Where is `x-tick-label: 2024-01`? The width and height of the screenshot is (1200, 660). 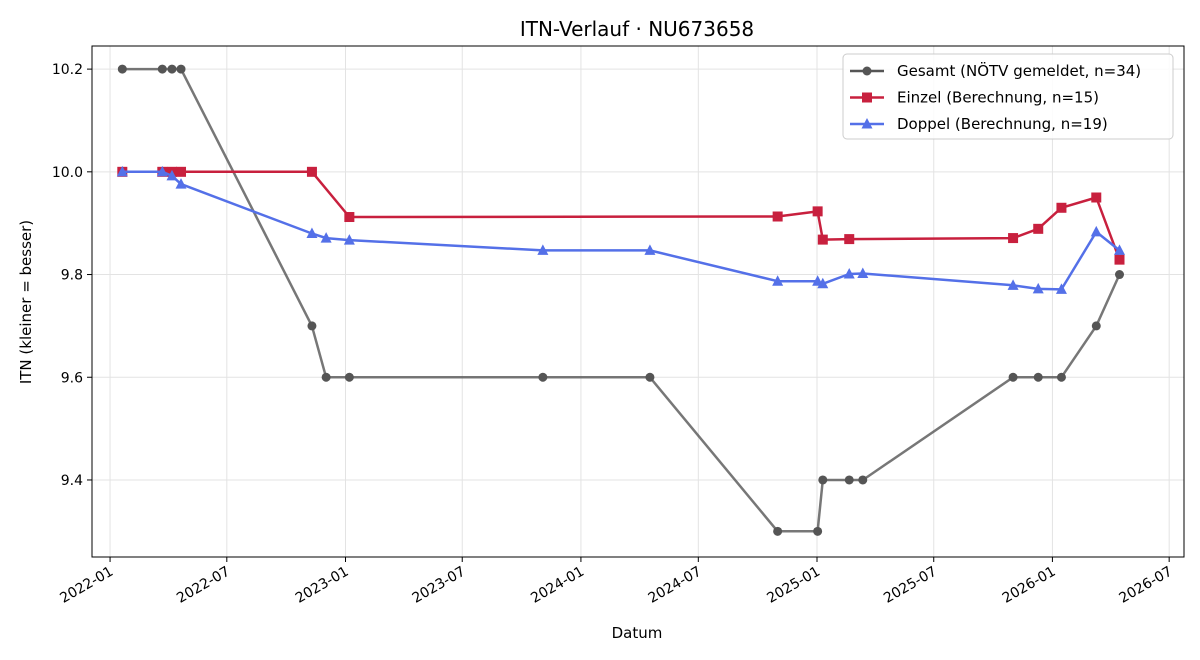 x-tick-label: 2024-01 is located at coordinates (557, 585).